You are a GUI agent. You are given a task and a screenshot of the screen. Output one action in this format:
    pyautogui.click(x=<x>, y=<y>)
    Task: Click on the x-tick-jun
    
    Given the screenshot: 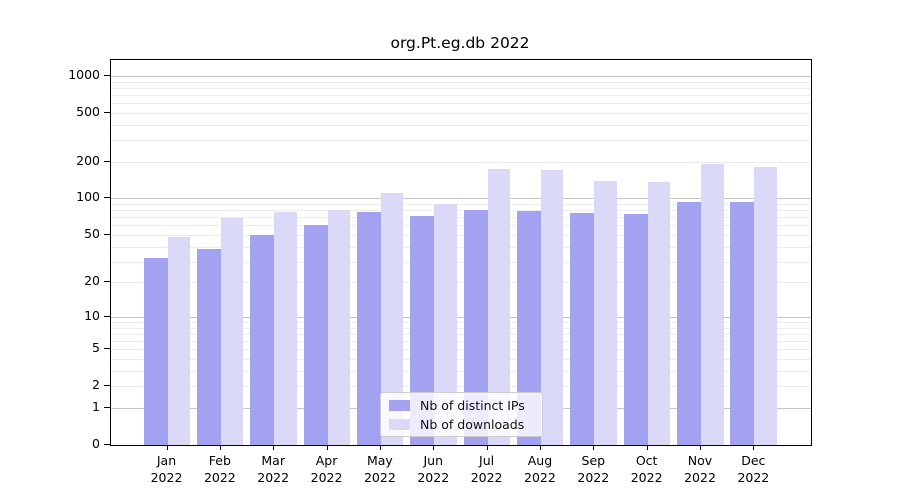 What is the action you would take?
    pyautogui.click(x=434, y=447)
    